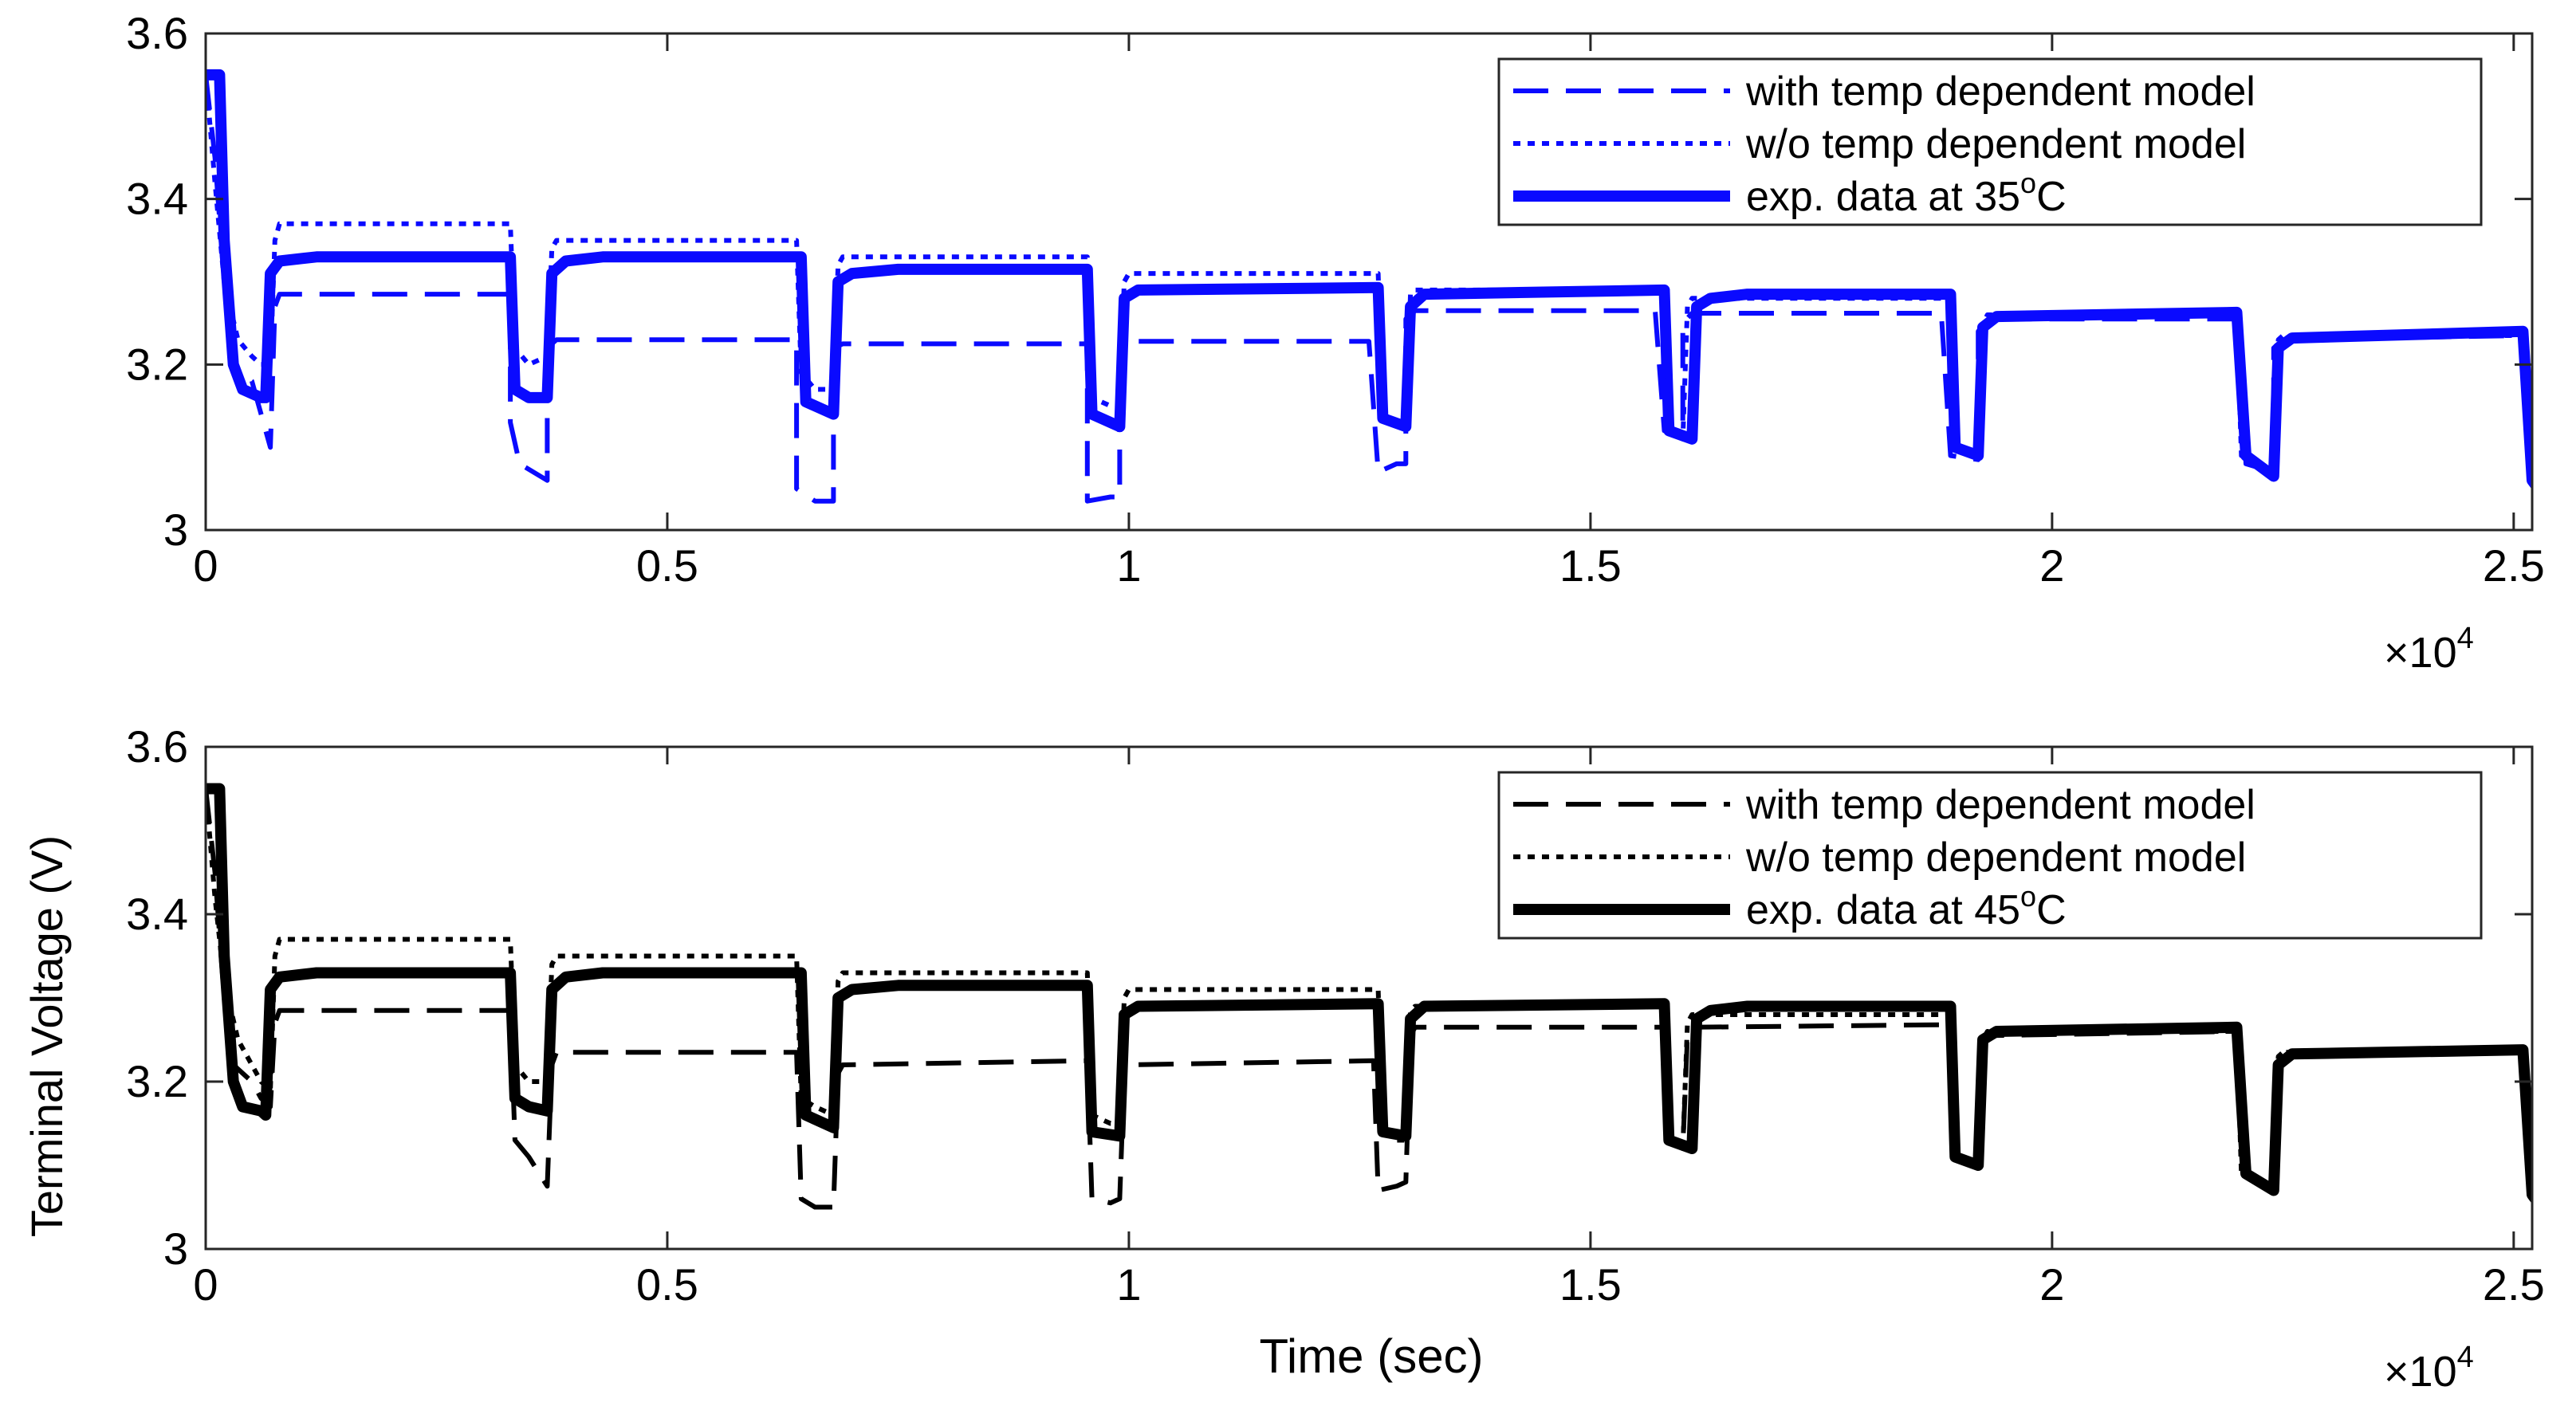  I want to click on y-axis-label: Terminal Voltage (V), so click(47, 1036).